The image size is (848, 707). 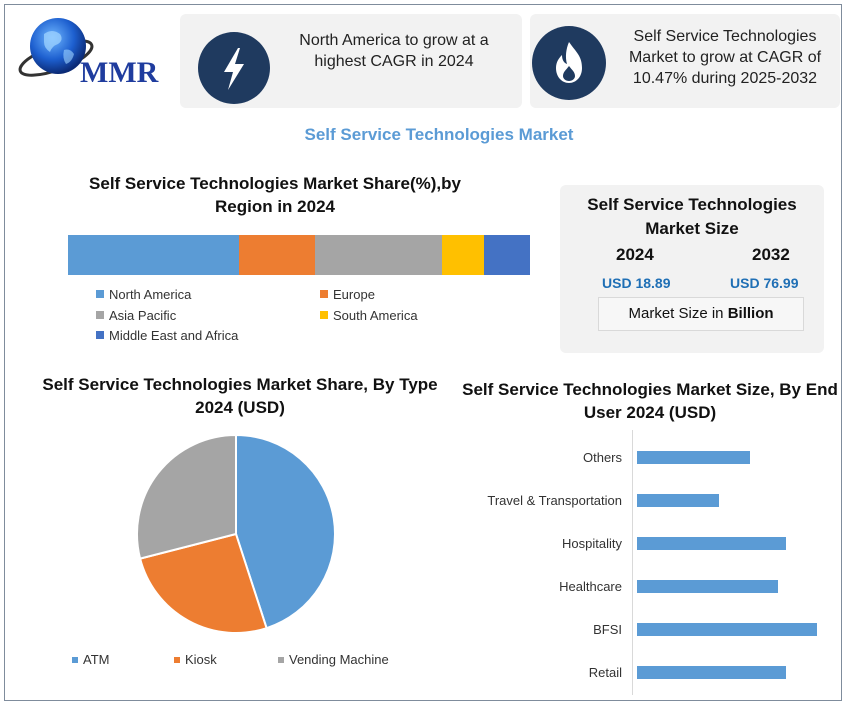 What do you see at coordinates (379, 255) in the screenshot?
I see `region-segment-asia-pacific` at bounding box center [379, 255].